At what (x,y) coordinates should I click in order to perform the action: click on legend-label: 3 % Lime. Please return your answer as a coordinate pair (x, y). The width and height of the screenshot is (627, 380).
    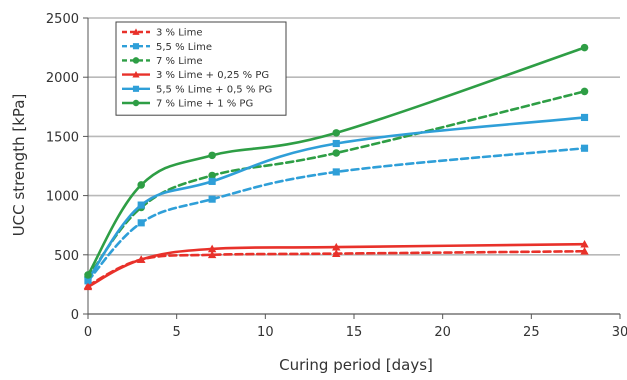
    Looking at the image, I should click on (179, 33).